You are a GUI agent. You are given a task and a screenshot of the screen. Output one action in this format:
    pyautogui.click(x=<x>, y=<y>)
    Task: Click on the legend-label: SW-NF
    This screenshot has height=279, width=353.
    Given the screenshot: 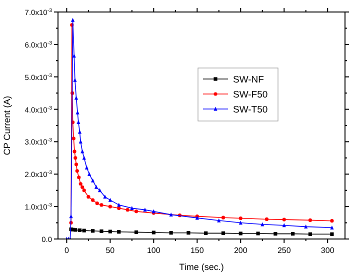 What is the action you would take?
    pyautogui.click(x=248, y=80)
    